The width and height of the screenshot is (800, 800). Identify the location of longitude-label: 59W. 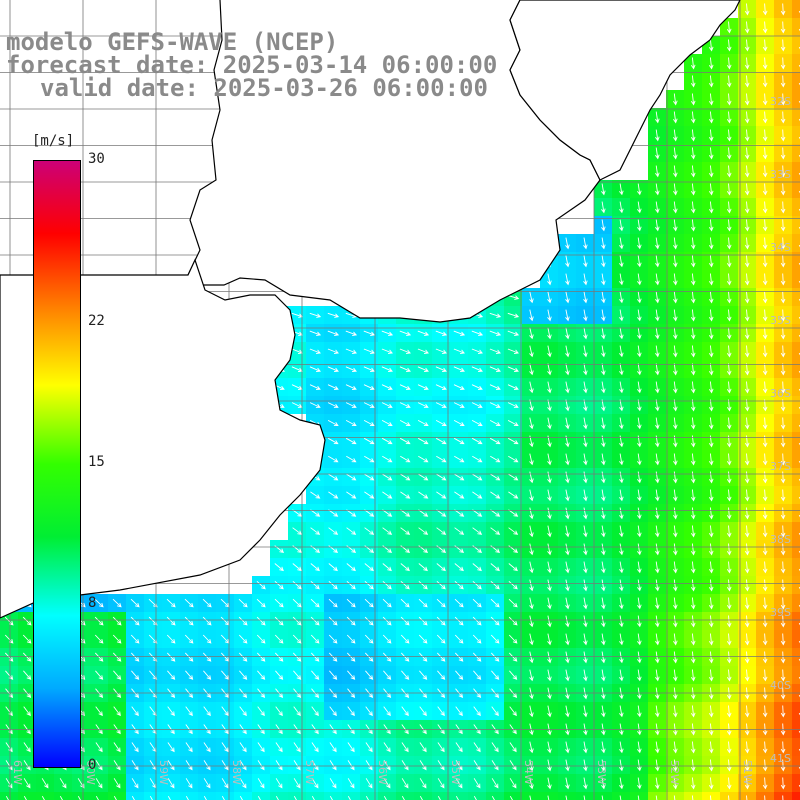
(163, 772).